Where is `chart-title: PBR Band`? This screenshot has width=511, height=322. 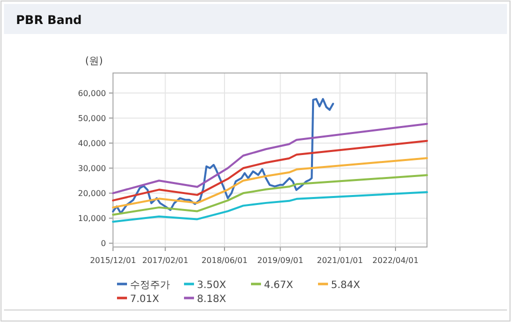 chart-title: PBR Band is located at coordinates (49, 20).